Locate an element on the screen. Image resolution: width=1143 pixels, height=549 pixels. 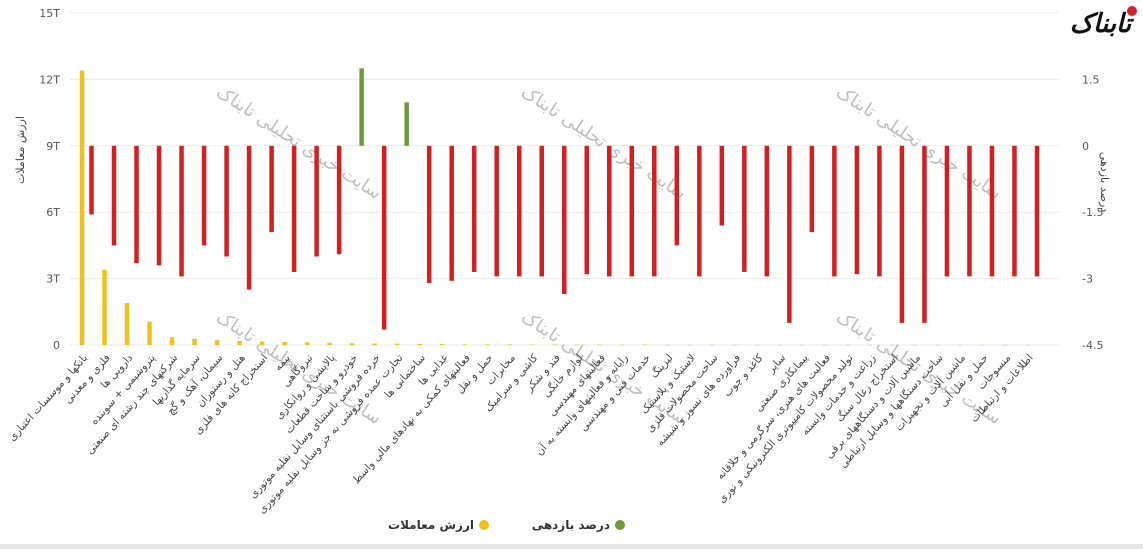
left-tick-label: 15T is located at coordinates (49, 13).